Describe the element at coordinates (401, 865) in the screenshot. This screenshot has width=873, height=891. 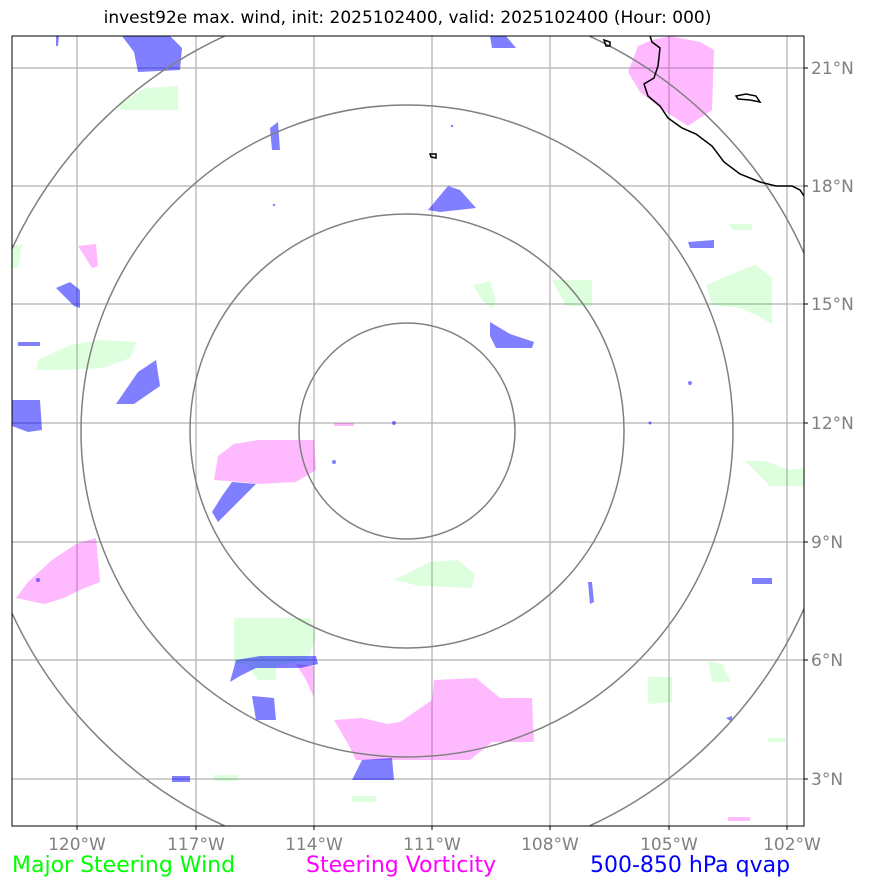
I see `legend-steering-vorticity: Steering Vorticity` at that location.